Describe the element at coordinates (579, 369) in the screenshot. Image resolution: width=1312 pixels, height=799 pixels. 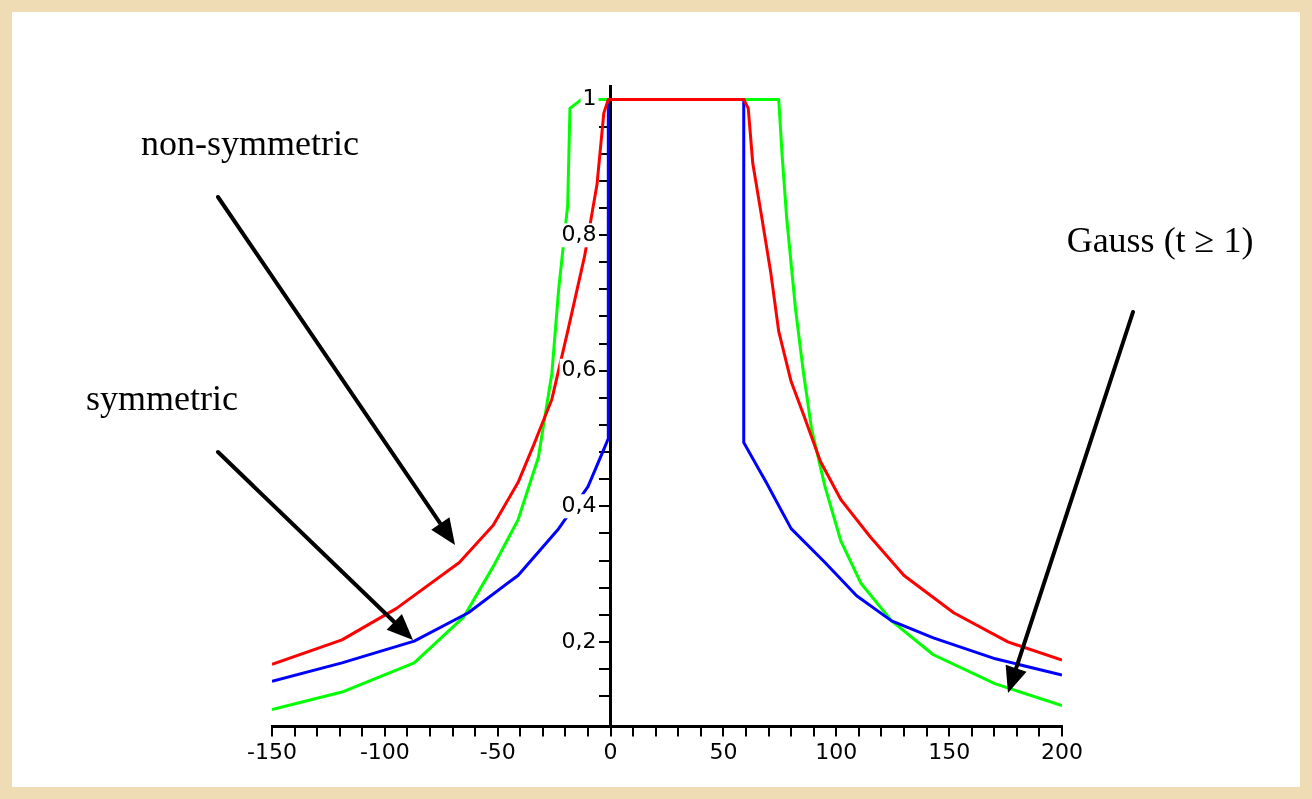
I see `y-tick-label: 0,6` at that location.